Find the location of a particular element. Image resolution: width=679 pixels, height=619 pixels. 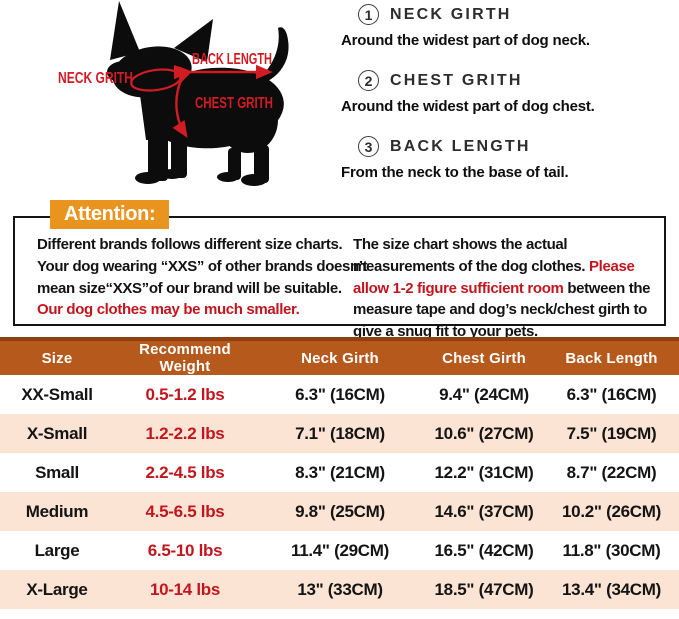

attention-line-warning: Our dog clothes may be much smaller. is located at coordinates (168, 310).